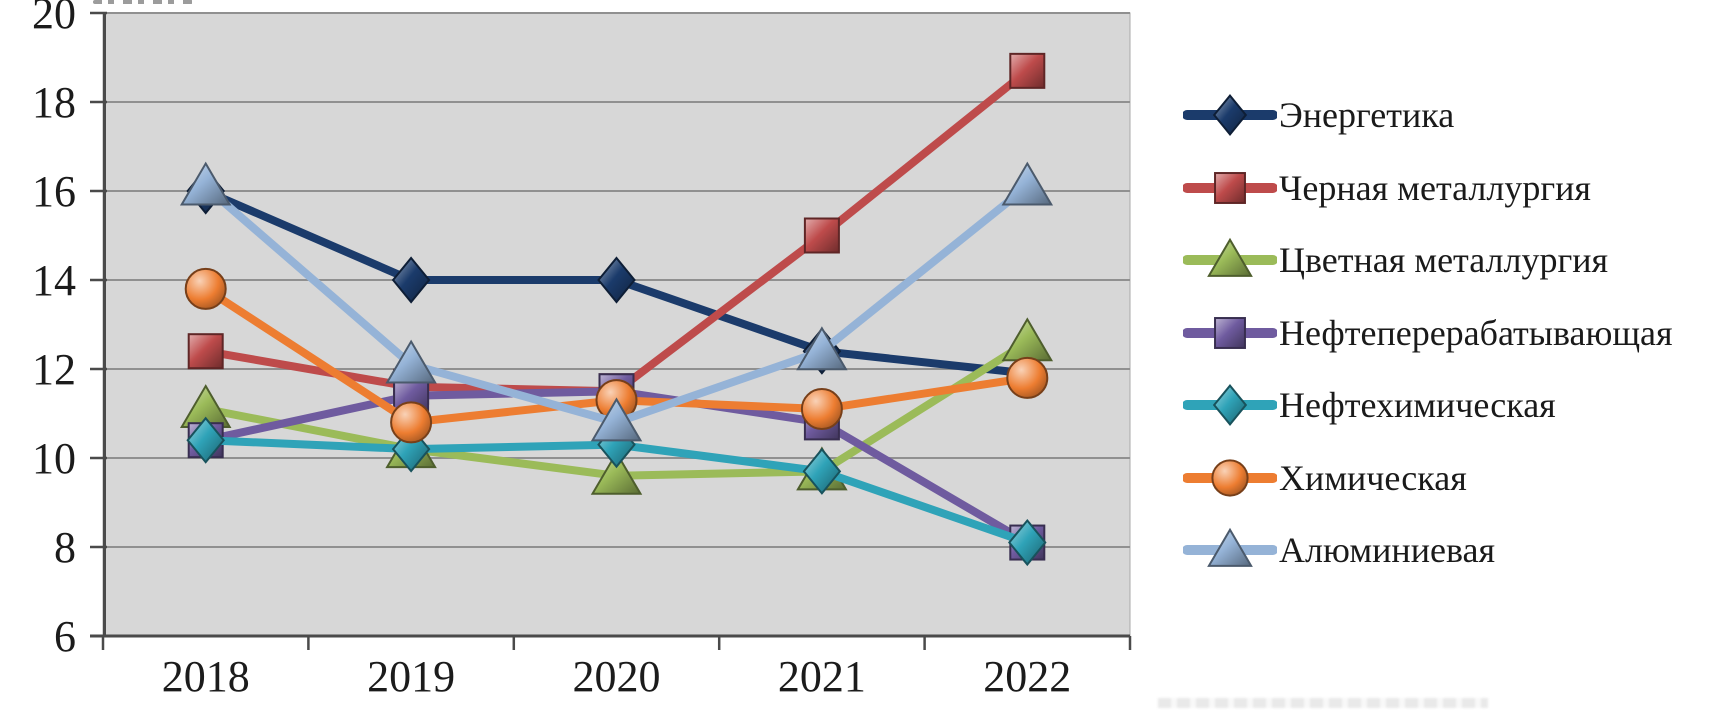 Image resolution: width=1732 pixels, height=711 pixels. I want to click on cropped-text-artifact-bottom, so click(1323, 703).